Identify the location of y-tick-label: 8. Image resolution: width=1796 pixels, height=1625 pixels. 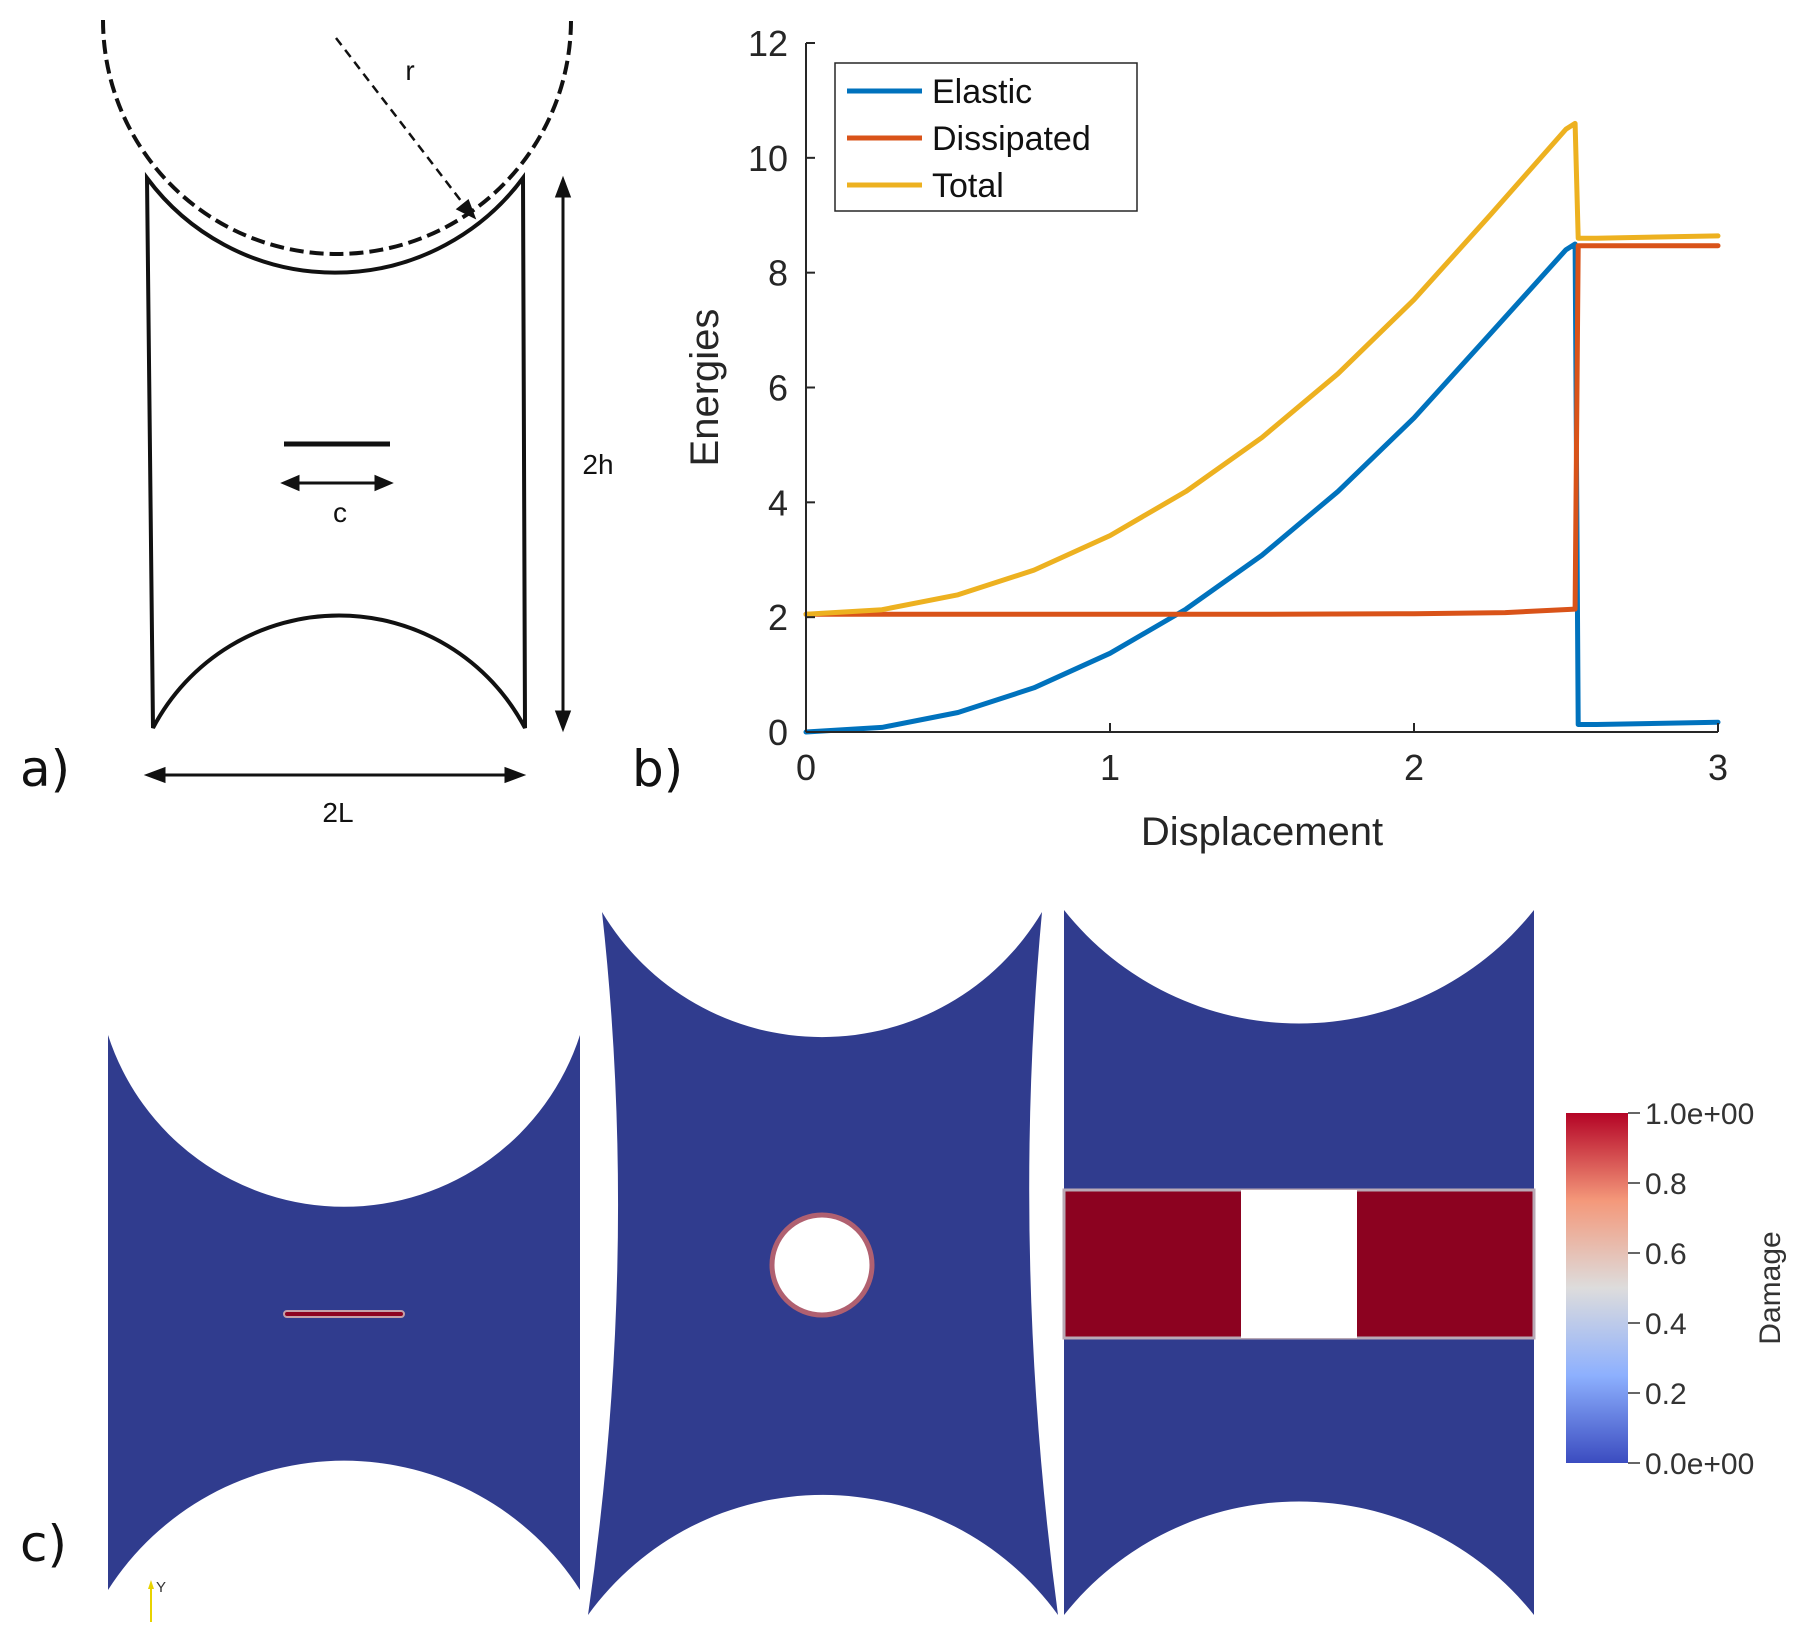
(778, 273).